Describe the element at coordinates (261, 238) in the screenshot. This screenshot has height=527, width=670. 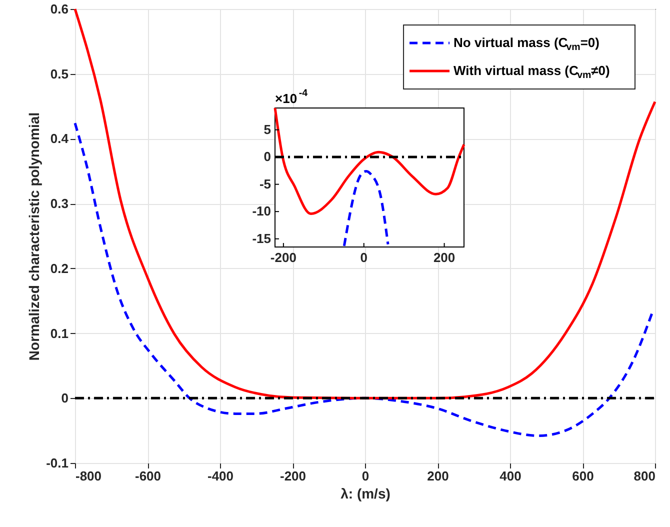
I see `y-tick-label: -15` at that location.